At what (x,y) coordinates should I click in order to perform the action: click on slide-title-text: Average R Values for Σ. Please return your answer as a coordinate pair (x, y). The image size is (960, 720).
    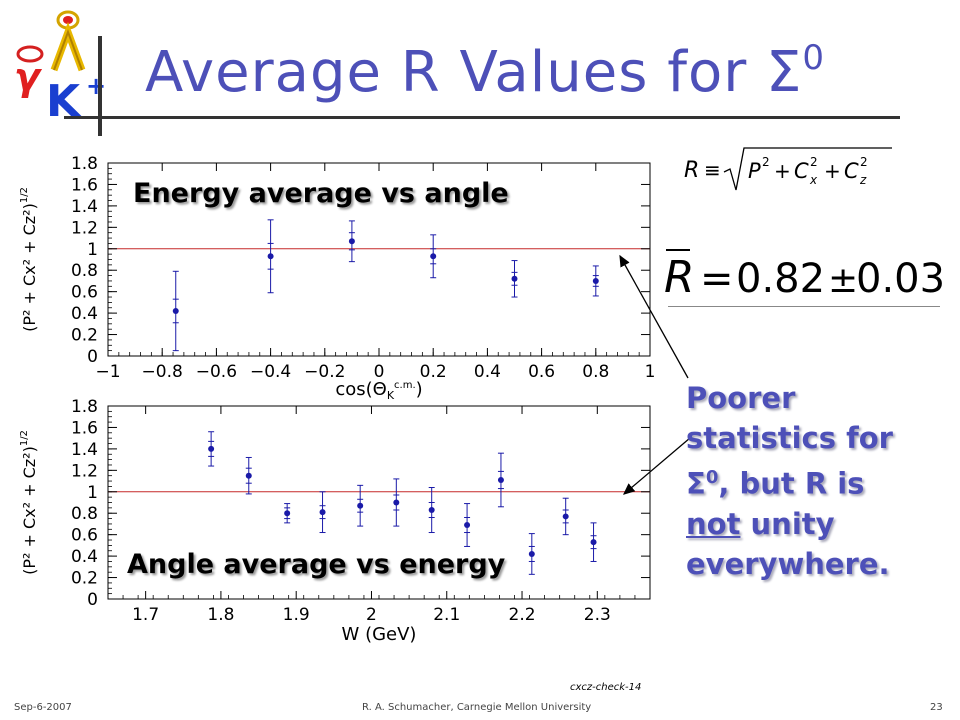
    Looking at the image, I should click on (474, 72).